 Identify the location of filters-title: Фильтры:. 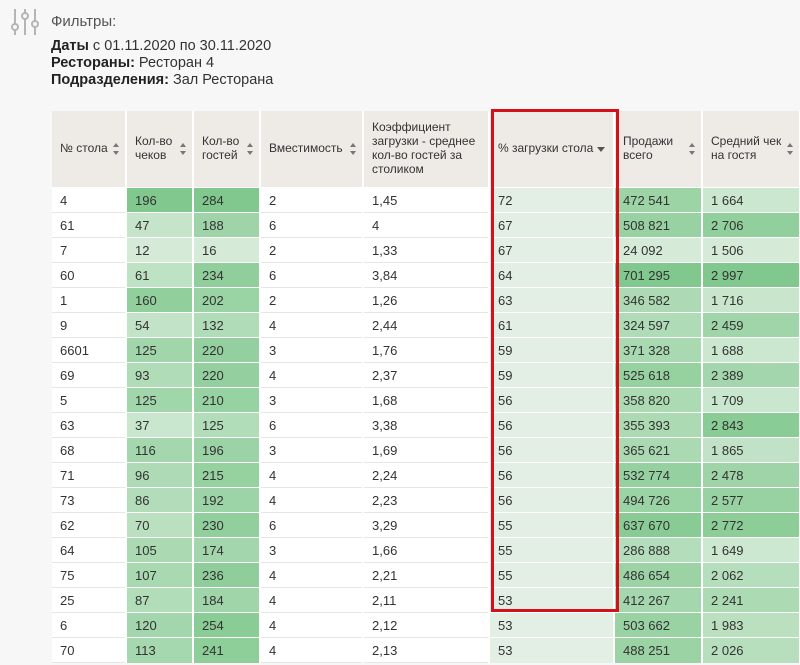
(84, 21).